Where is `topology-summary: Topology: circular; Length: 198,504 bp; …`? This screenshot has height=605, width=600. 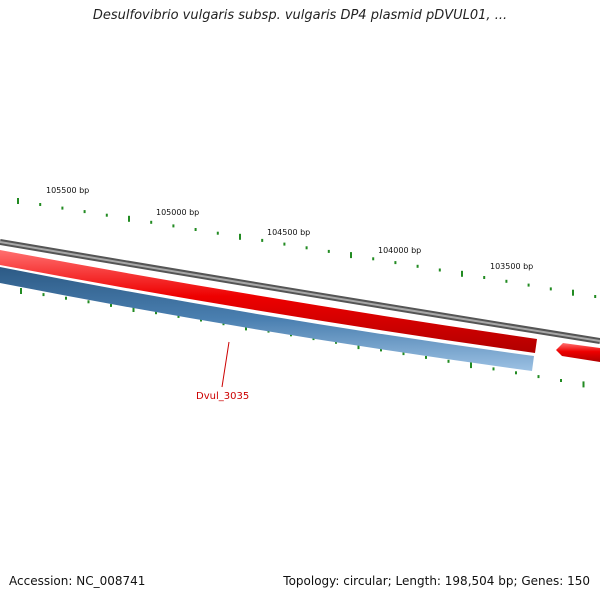 topology-summary: Topology: circular; Length: 198,504 bp; … is located at coordinates (436, 581).